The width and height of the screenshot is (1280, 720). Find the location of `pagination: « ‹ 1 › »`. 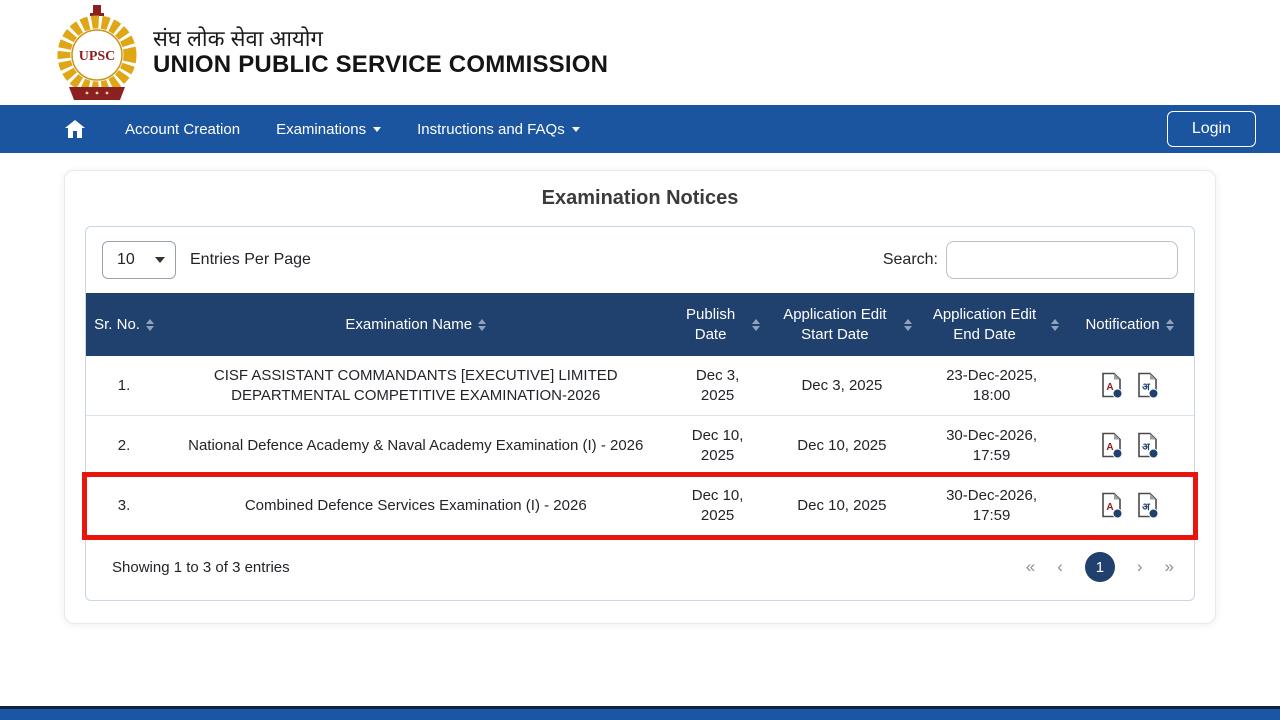

pagination: « ‹ 1 › » is located at coordinates (1100, 567).